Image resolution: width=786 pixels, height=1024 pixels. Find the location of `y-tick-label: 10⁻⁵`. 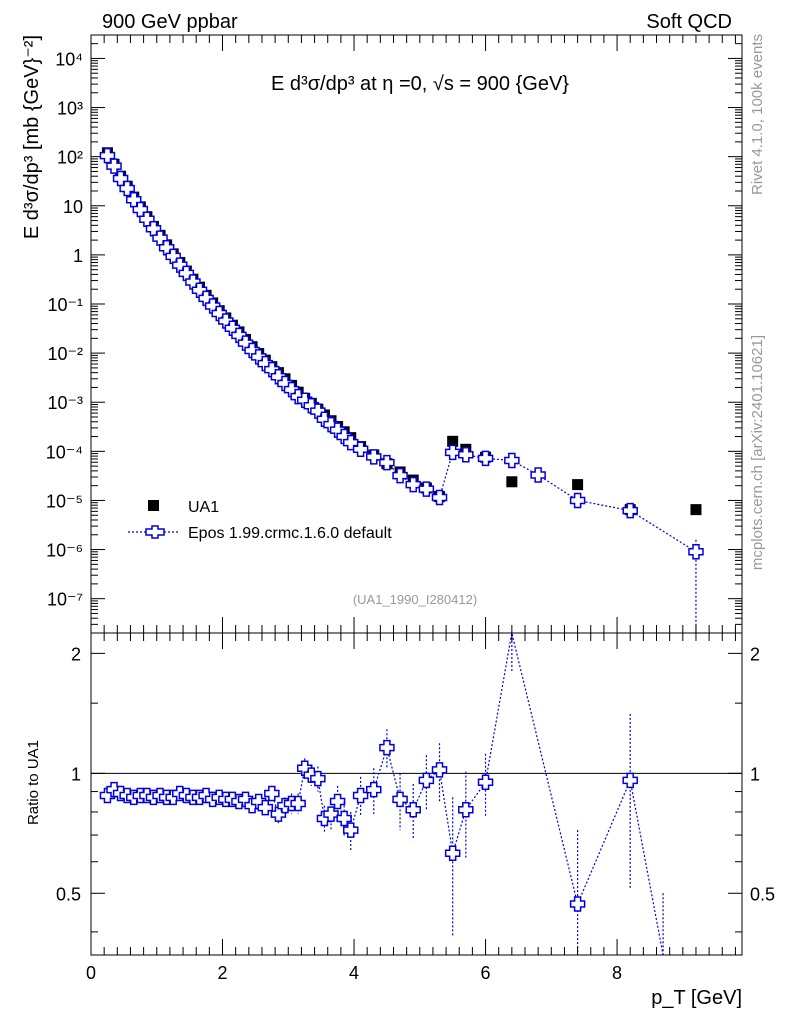

y-tick-label: 10⁻⁵ is located at coordinates (64, 501).